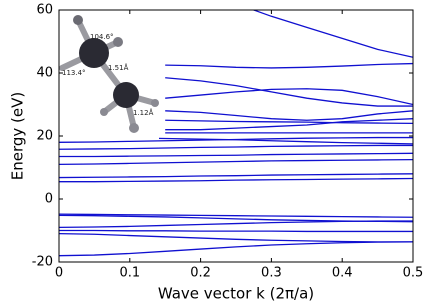 Image resolution: width=436 pixels, height=306 pixels. What do you see at coordinates (413, 273) in the screenshot?
I see `x-tick-label: 0.5` at bounding box center [413, 273].